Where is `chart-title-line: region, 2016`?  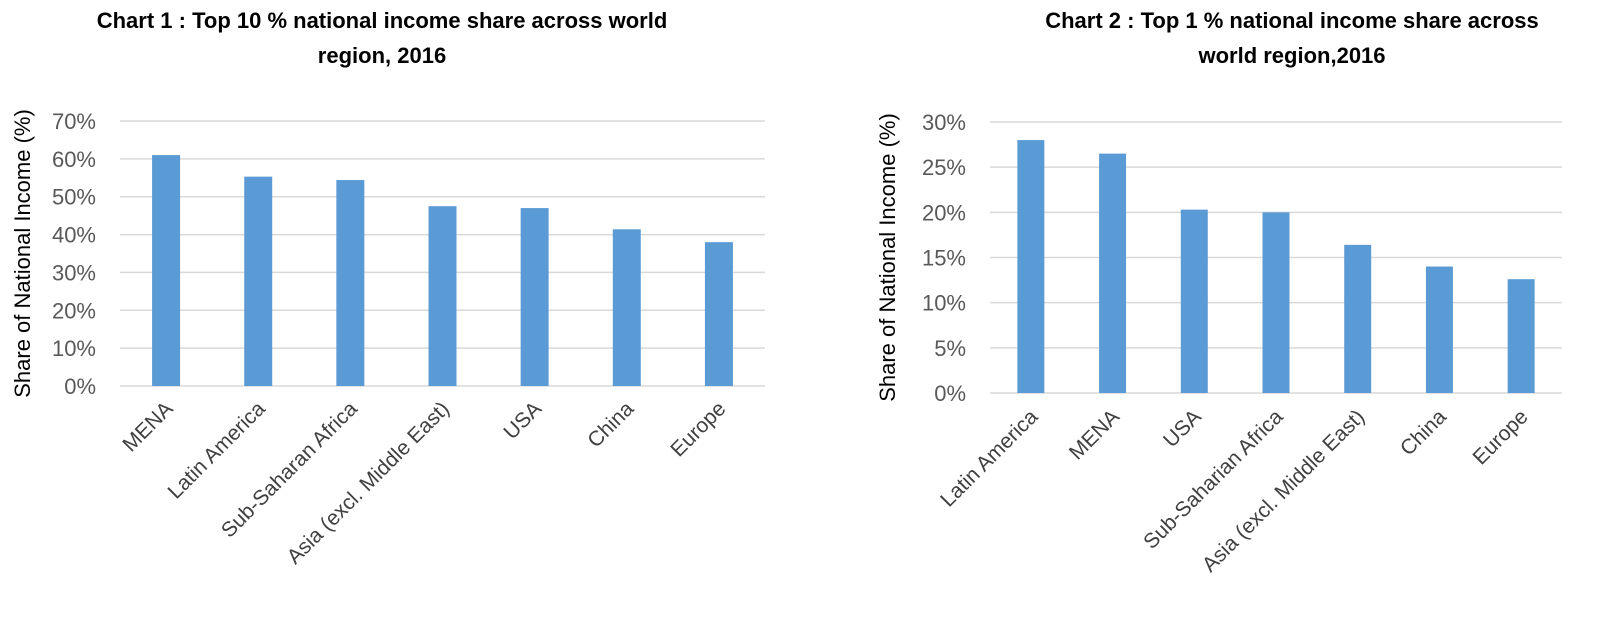 chart-title-line: region, 2016 is located at coordinates (382, 55).